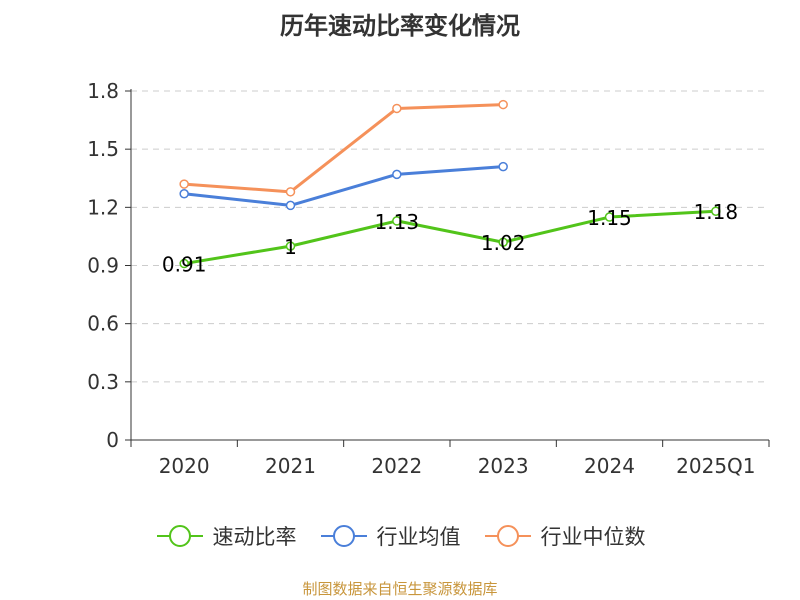 The height and width of the screenshot is (600, 800). I want to click on data-labels: 0.91 1 1.13 1.02 1.15 1.18, so click(450, 238).